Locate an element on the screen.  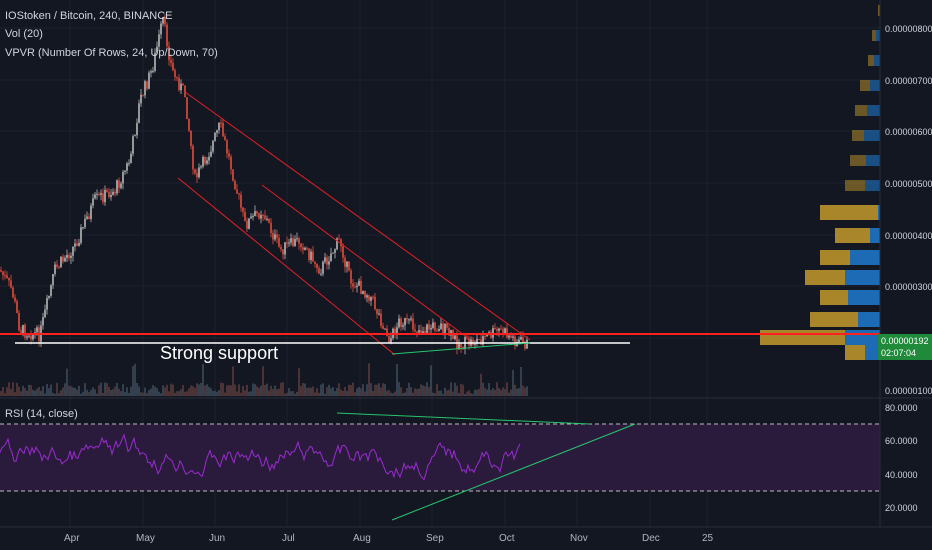
rsi-trend-lower is located at coordinates (513, 472).